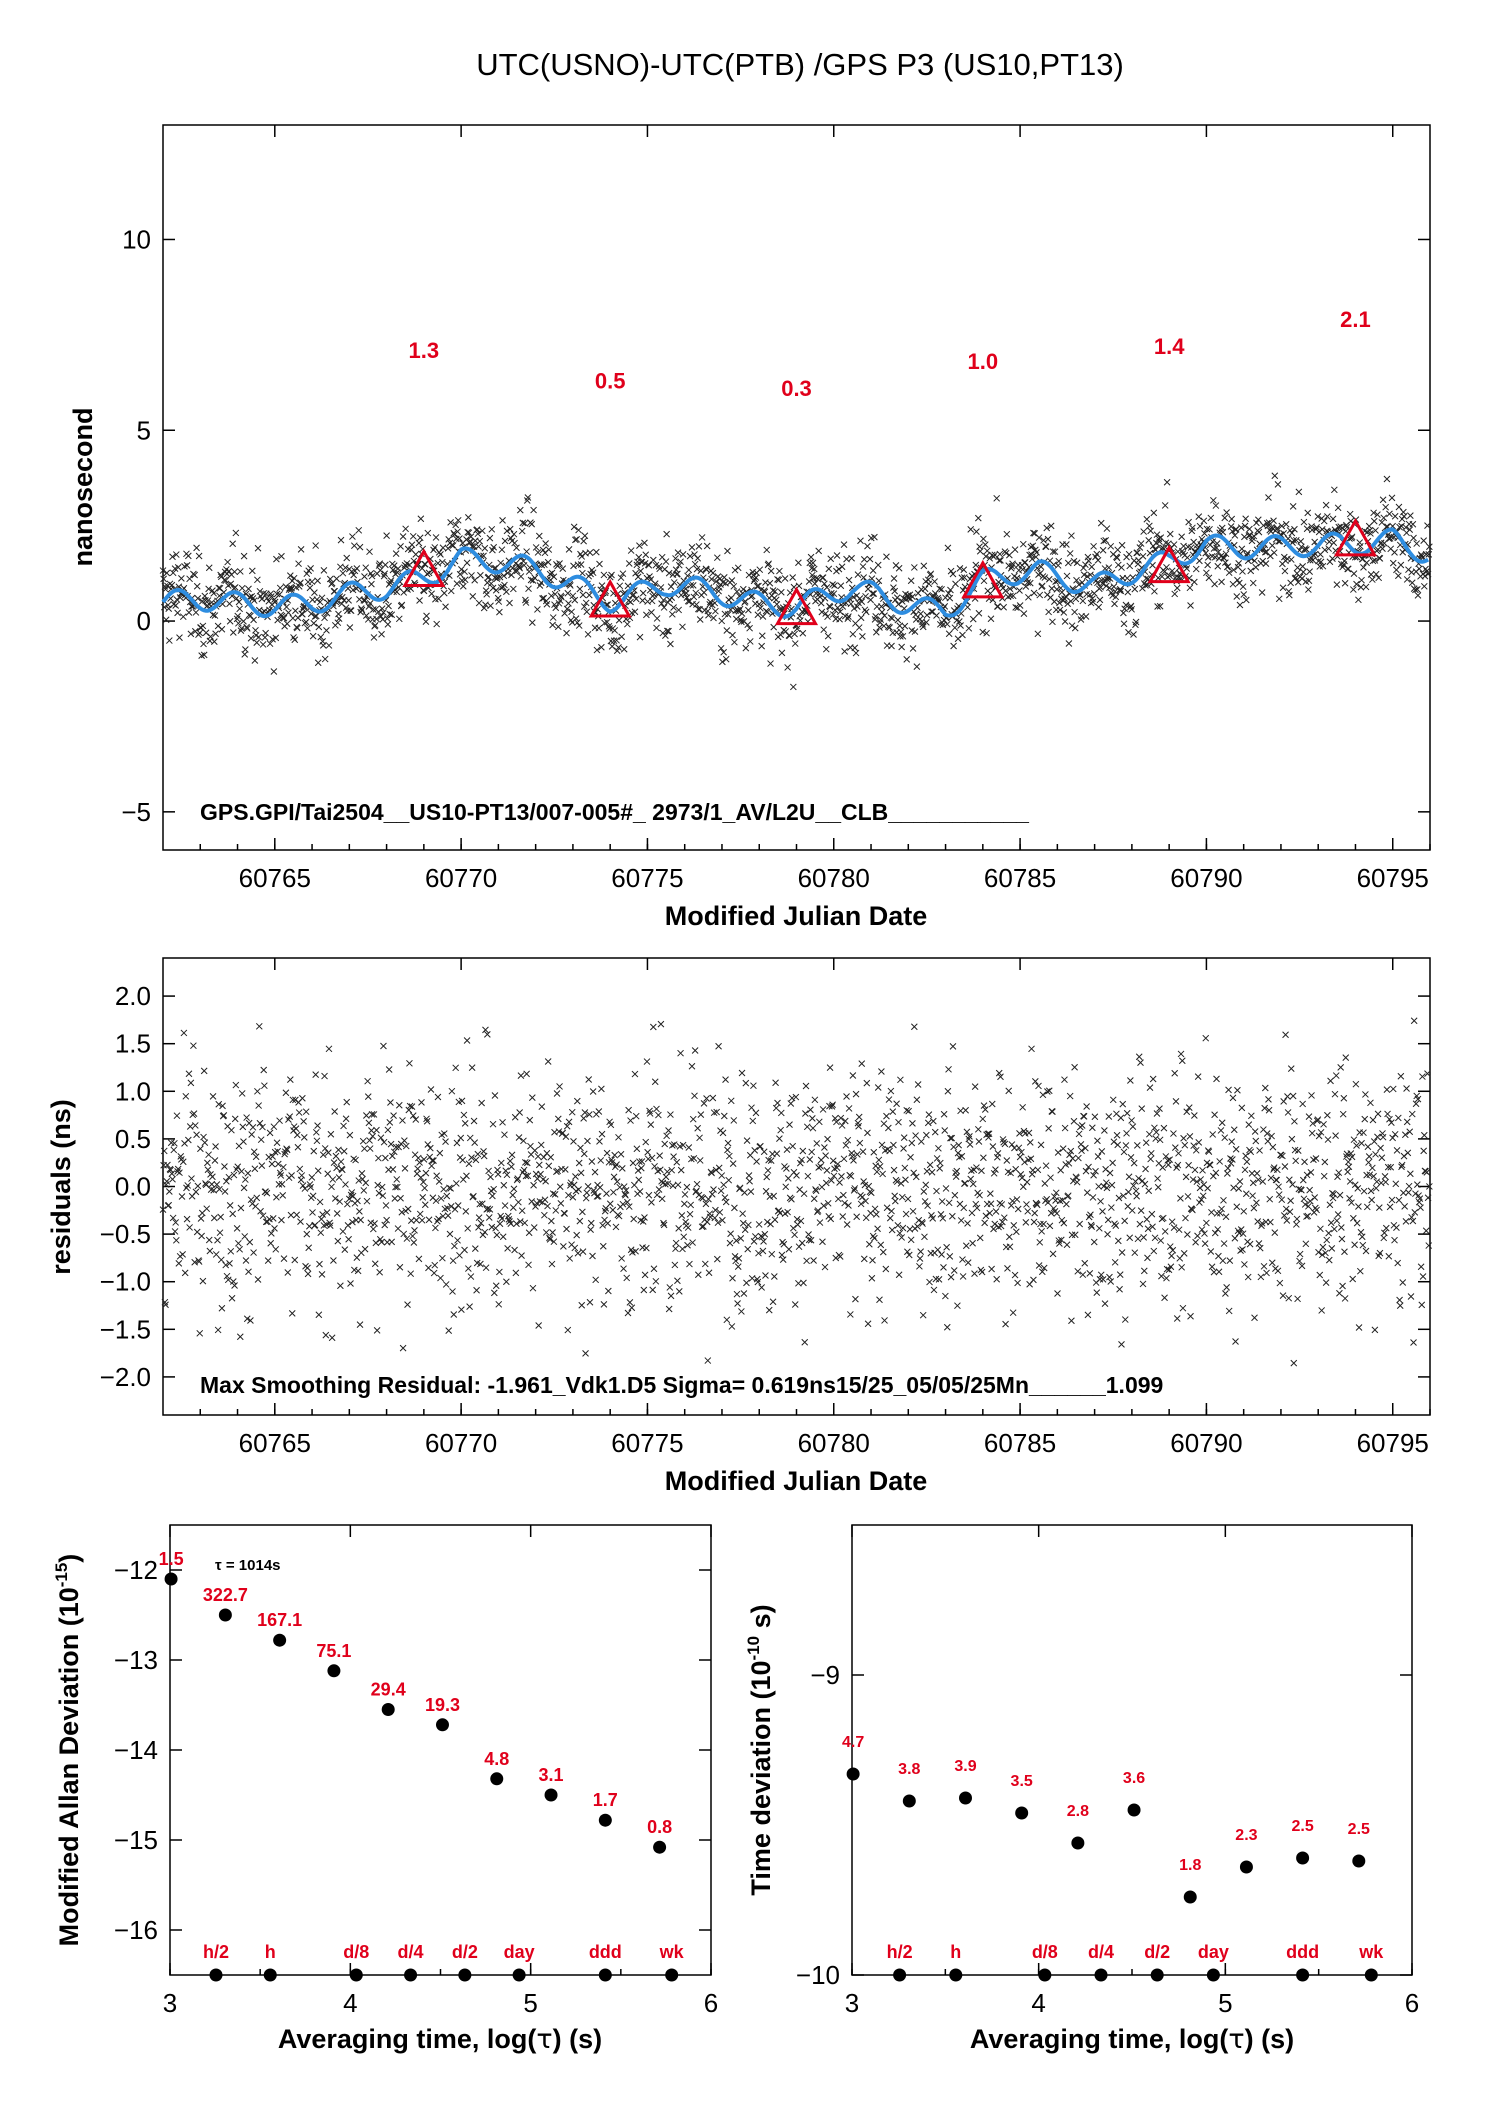  What do you see at coordinates (411, 1975) in the screenshot?
I see `interval-point` at bounding box center [411, 1975].